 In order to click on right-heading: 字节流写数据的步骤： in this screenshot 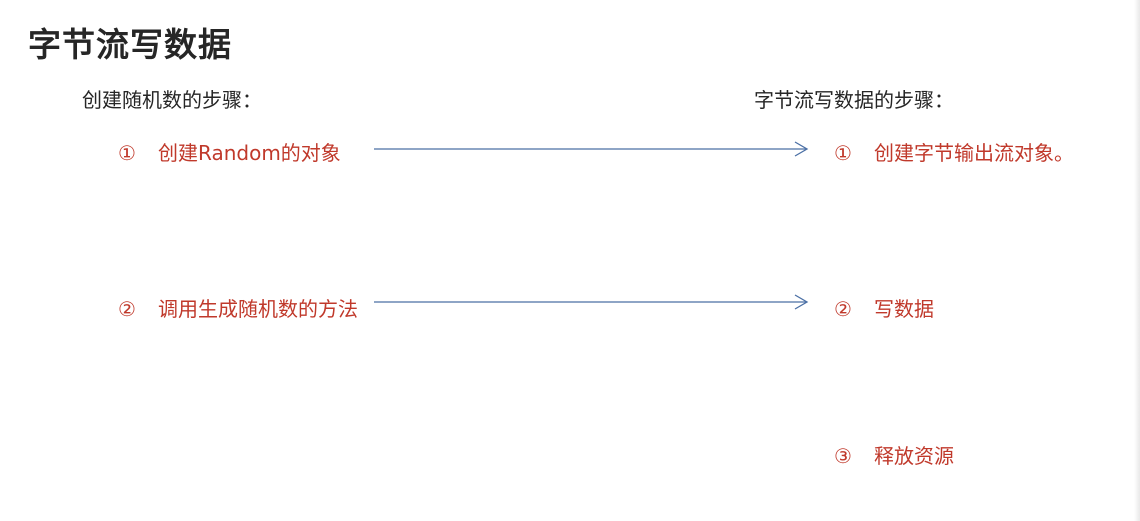, I will do `click(854, 100)`.